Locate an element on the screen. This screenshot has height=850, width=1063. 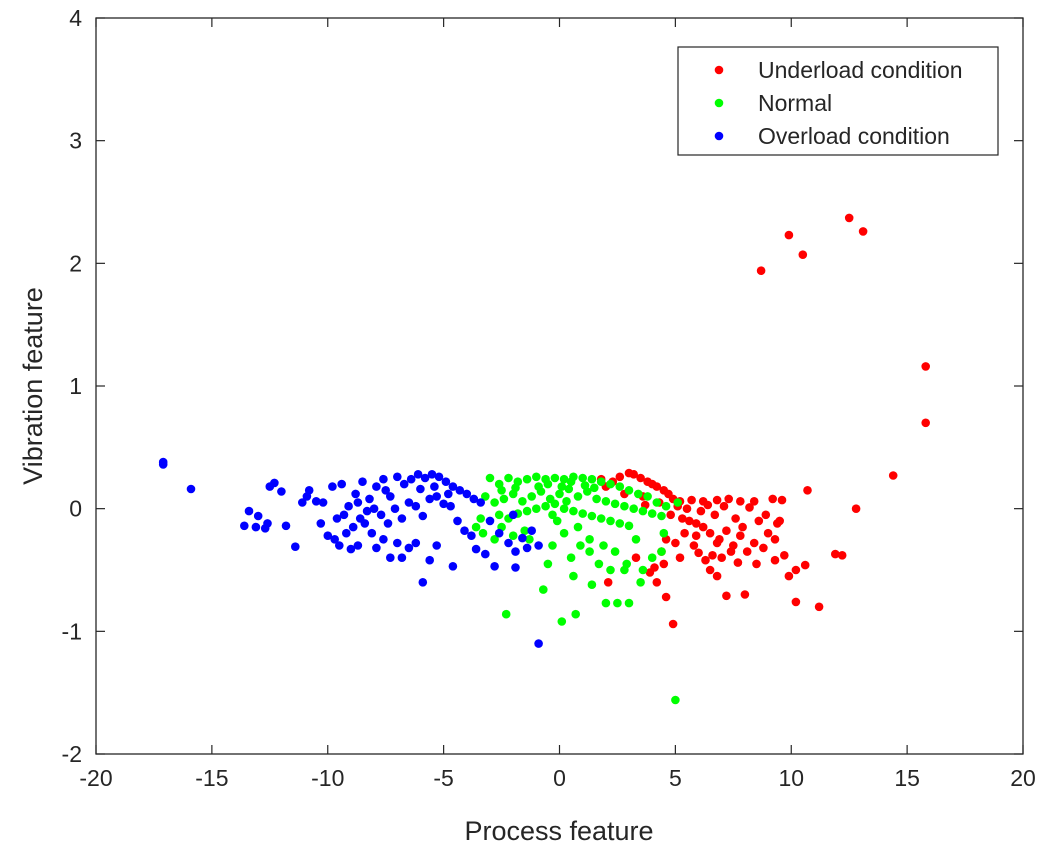
x-tick-label: -20 is located at coordinates (95, 778).